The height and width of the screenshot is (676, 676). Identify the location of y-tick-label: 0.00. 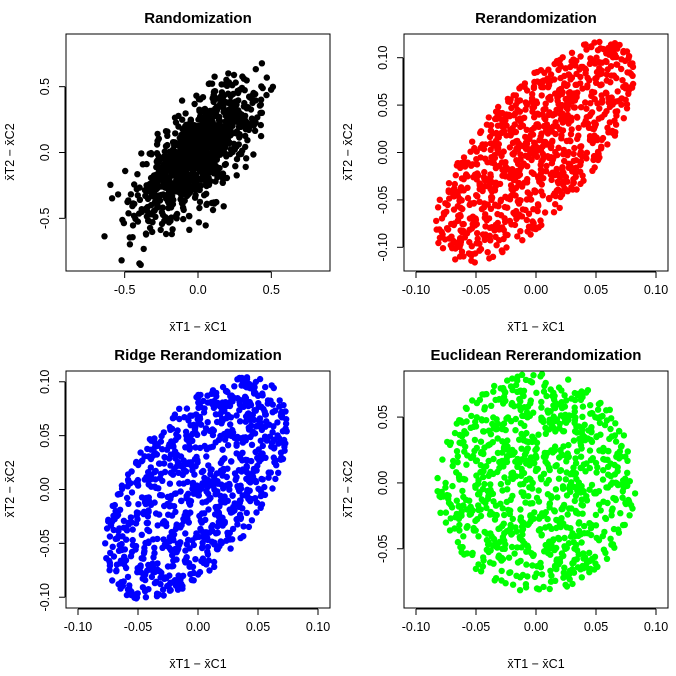
(45, 489).